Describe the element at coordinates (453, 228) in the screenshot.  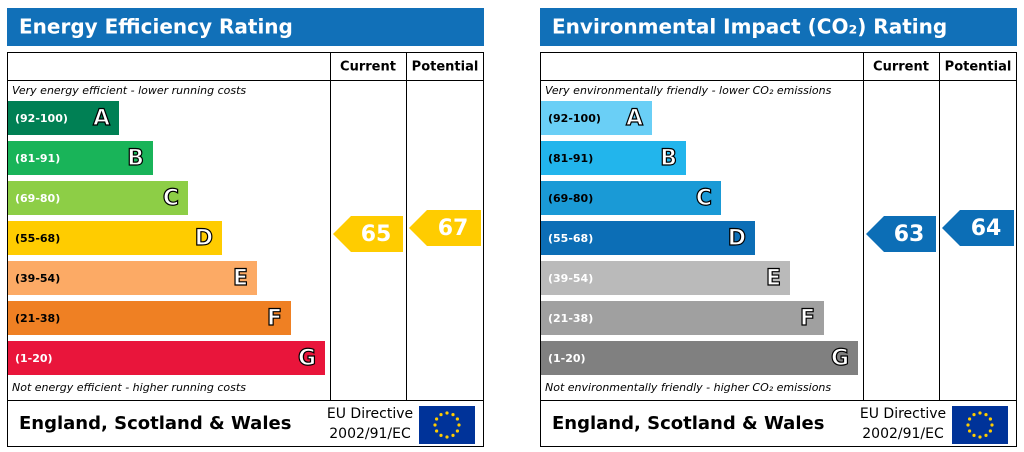
I see `rating-value: 67` at that location.